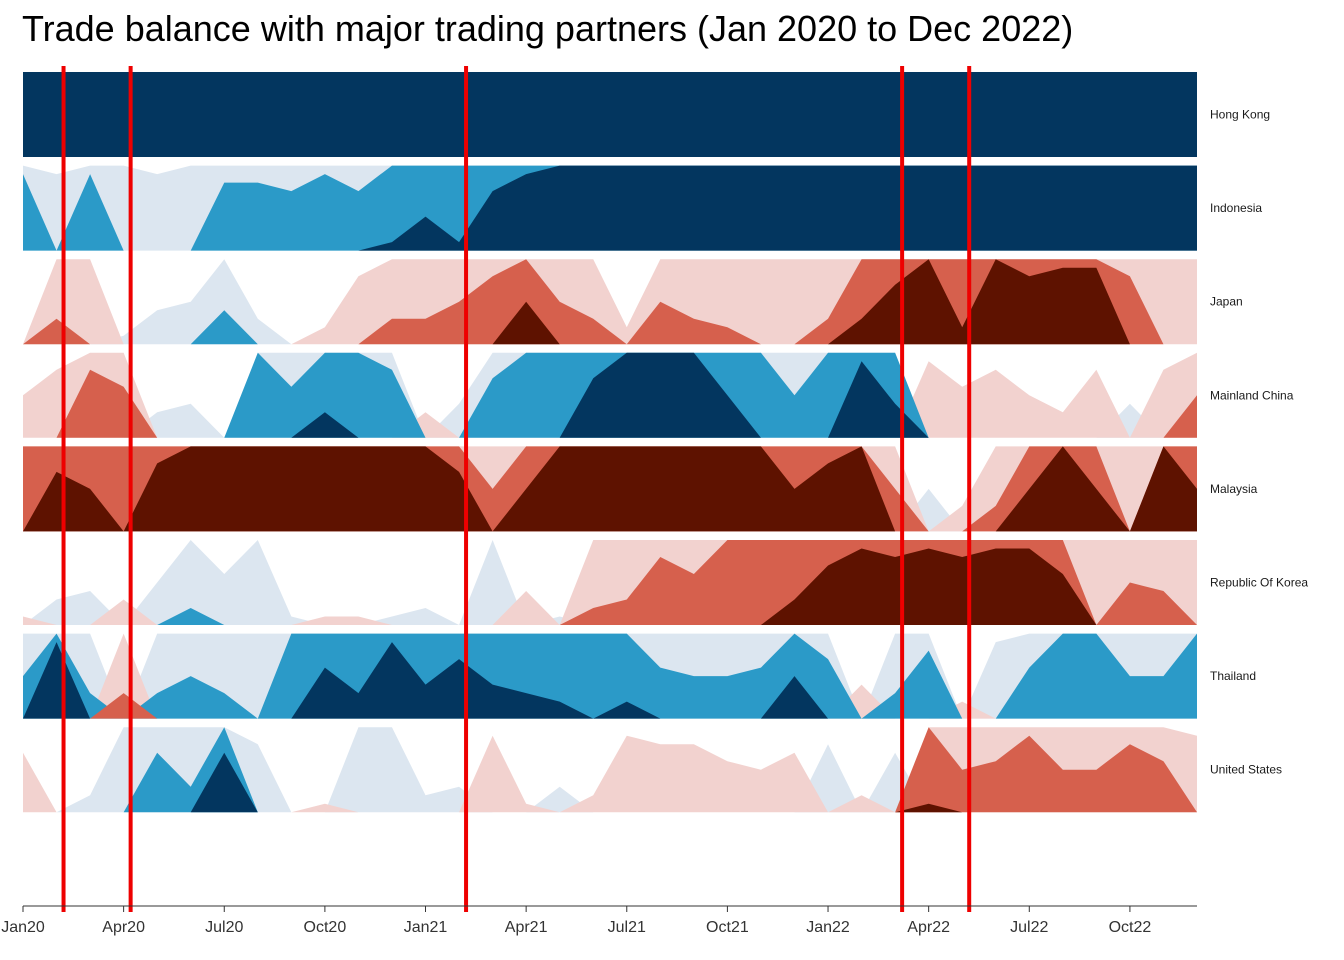 The image size is (1344, 960). What do you see at coordinates (727, 927) in the screenshot?
I see `x-tick-label: Oct21` at bounding box center [727, 927].